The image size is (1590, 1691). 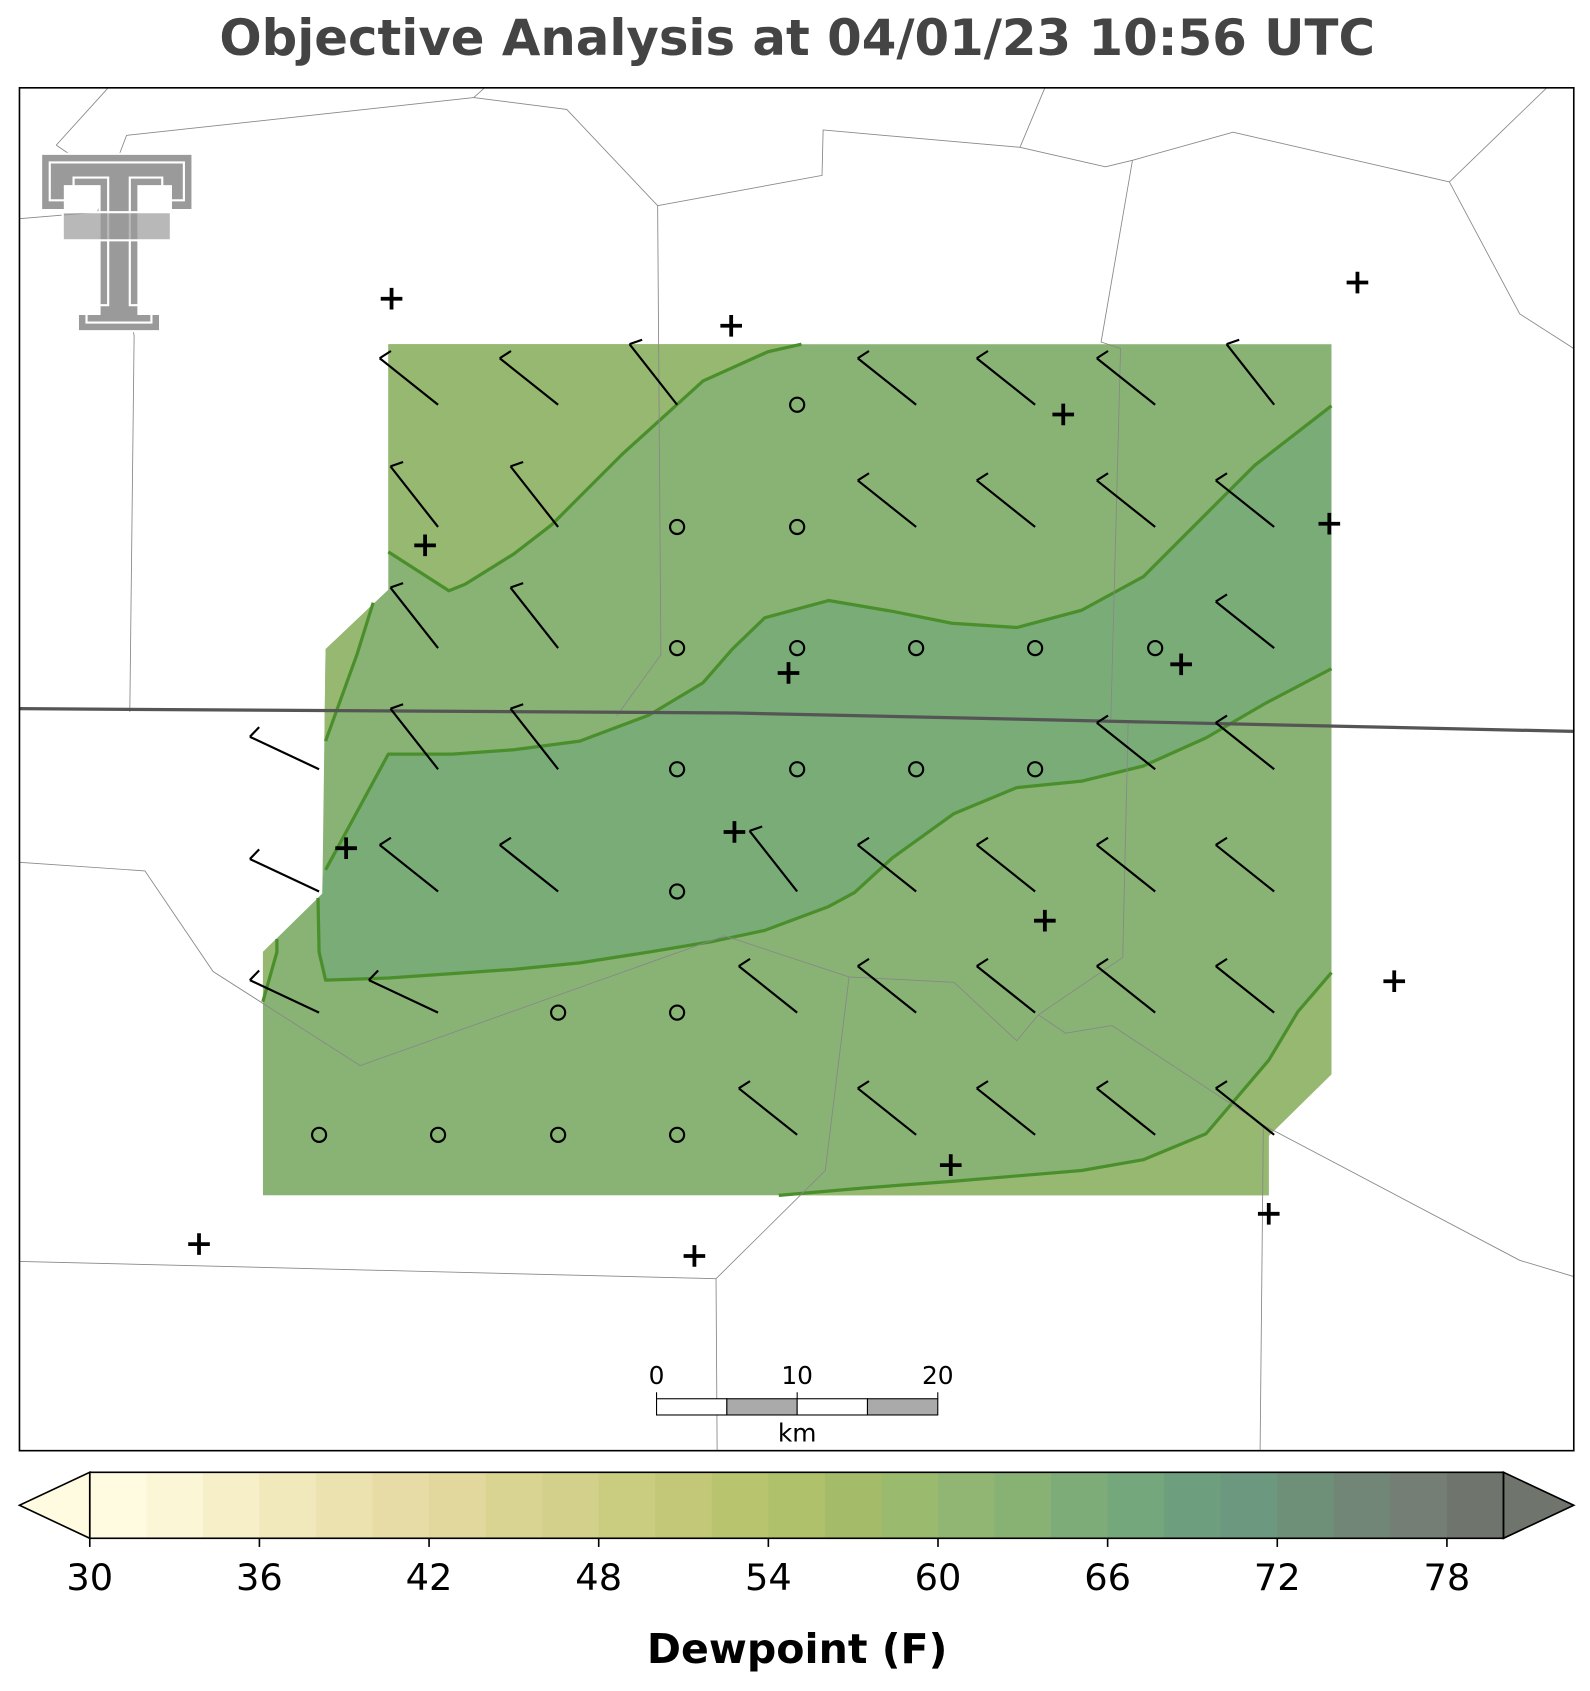 I want to click on colorbar-tick-label: 66, so click(x=1107, y=1577).